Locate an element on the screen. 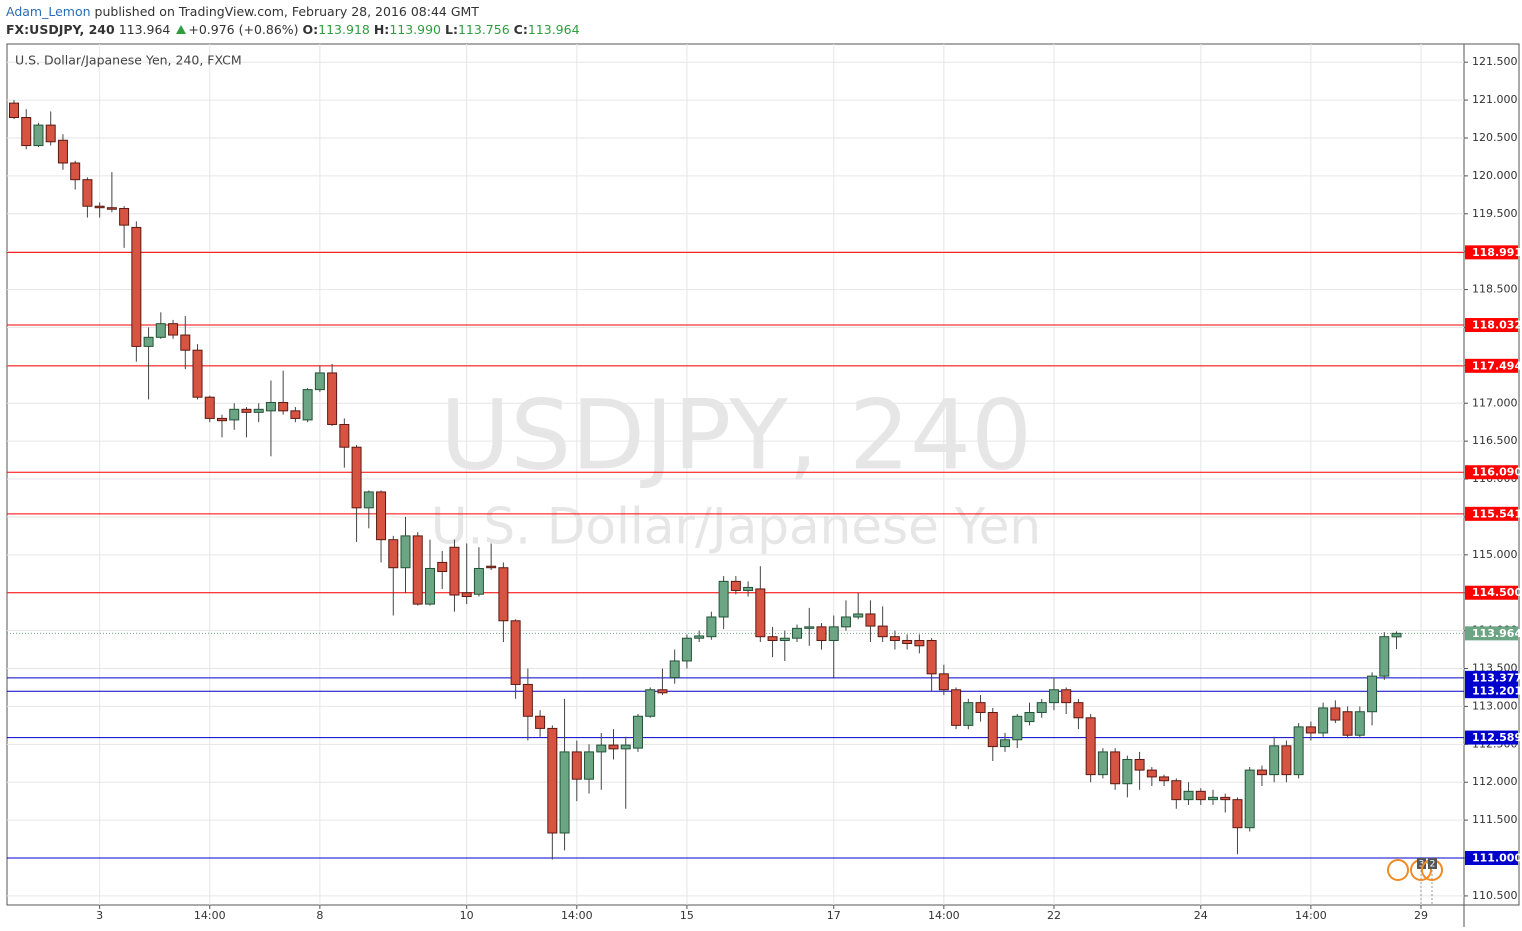  x-tick-label: 29 is located at coordinates (1421, 915).